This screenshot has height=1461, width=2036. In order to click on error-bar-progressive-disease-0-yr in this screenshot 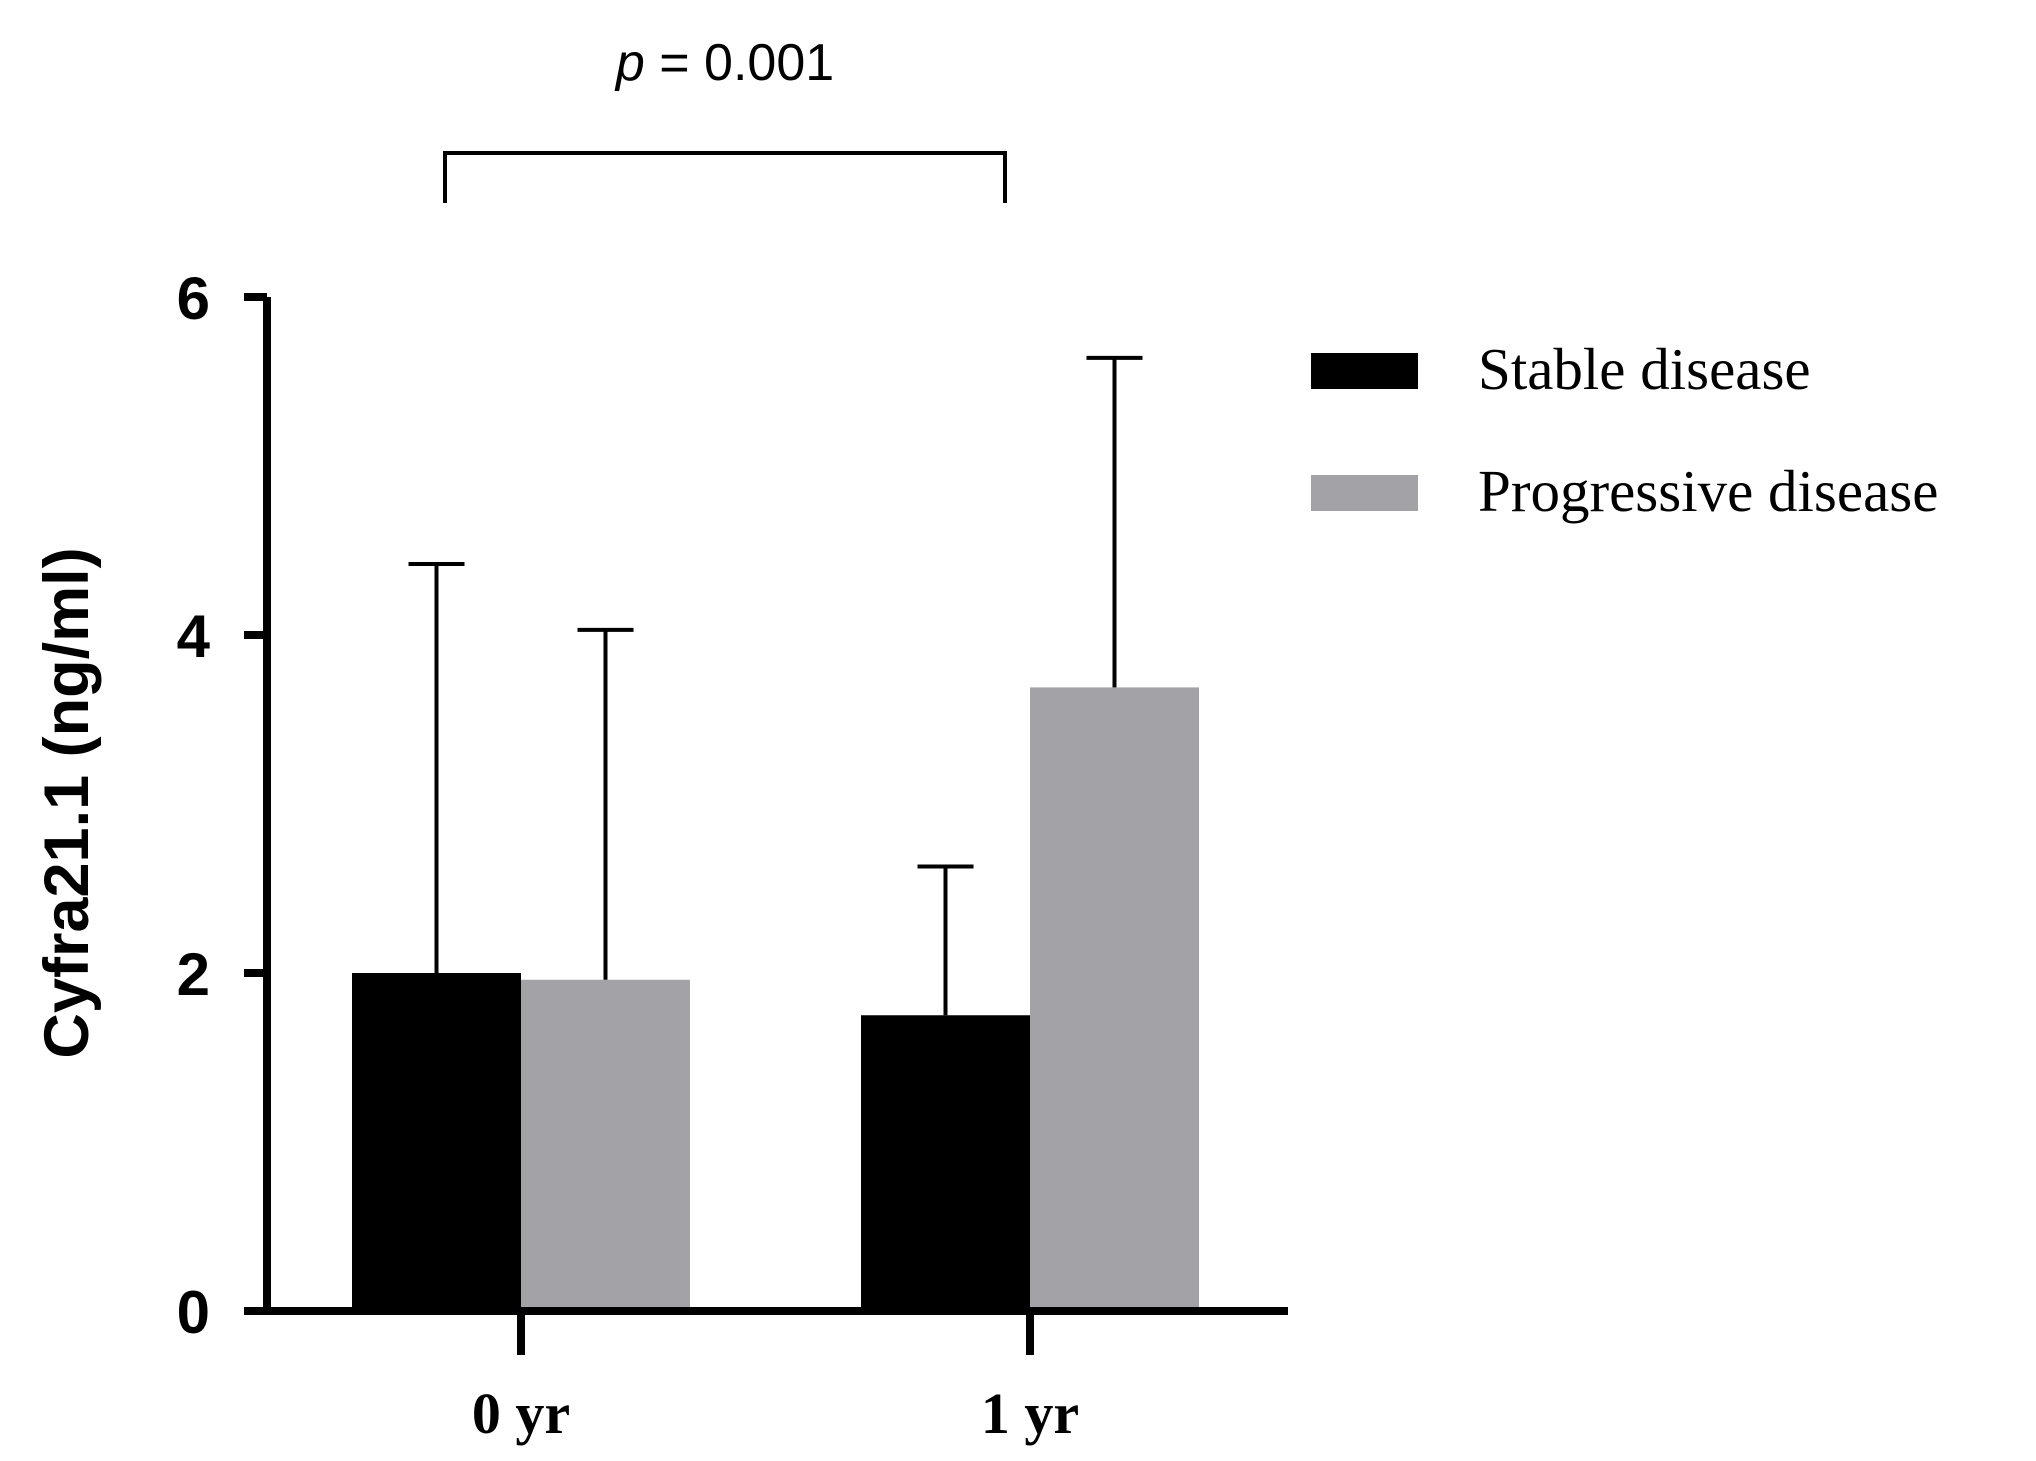, I will do `click(605, 803)`.